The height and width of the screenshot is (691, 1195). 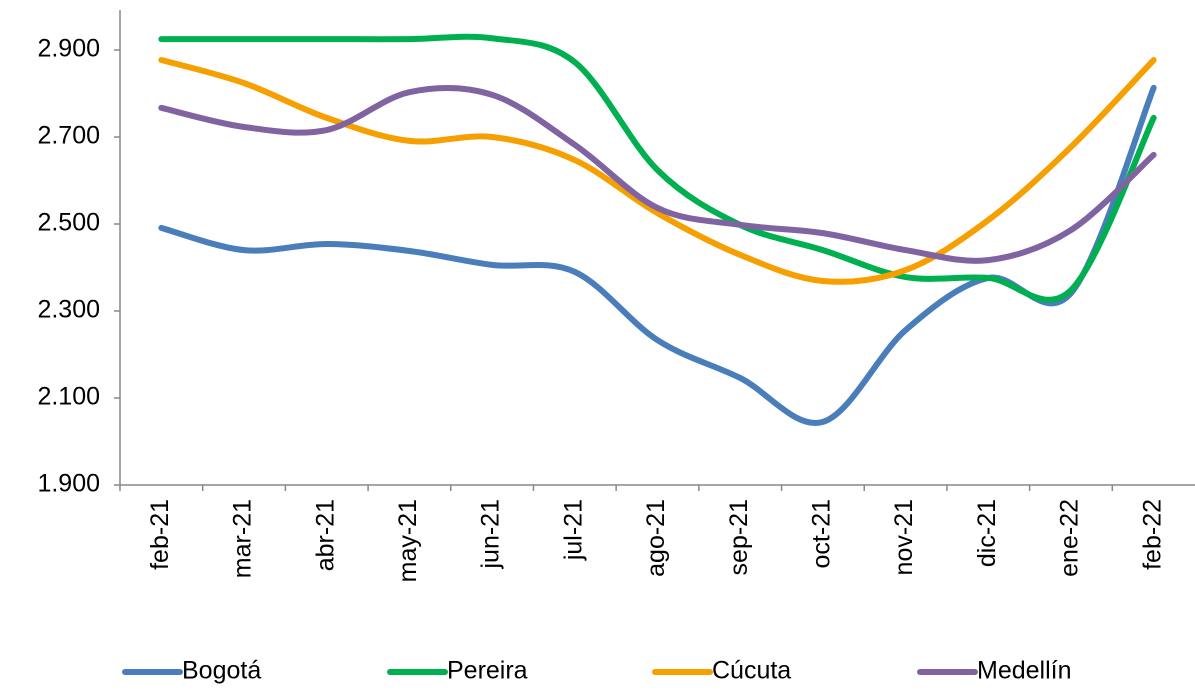 I want to click on x-tick-label: sep-21, so click(x=739, y=537).